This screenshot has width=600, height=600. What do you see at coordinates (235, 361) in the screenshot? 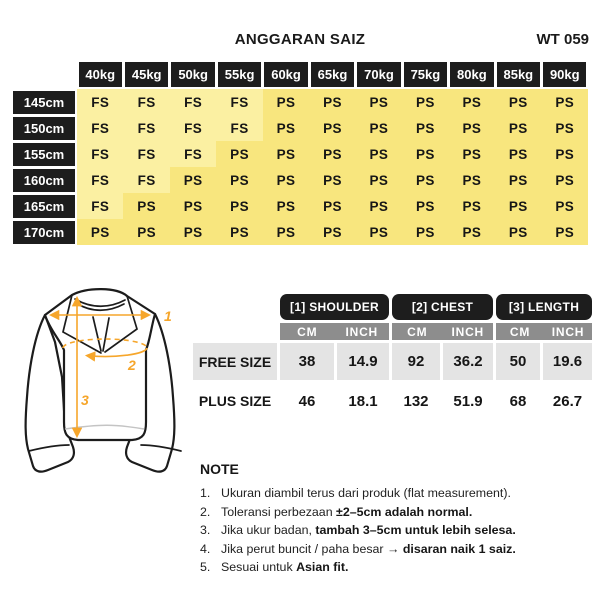
I see `row-label-free-size: FREE SIZE` at bounding box center [235, 361].